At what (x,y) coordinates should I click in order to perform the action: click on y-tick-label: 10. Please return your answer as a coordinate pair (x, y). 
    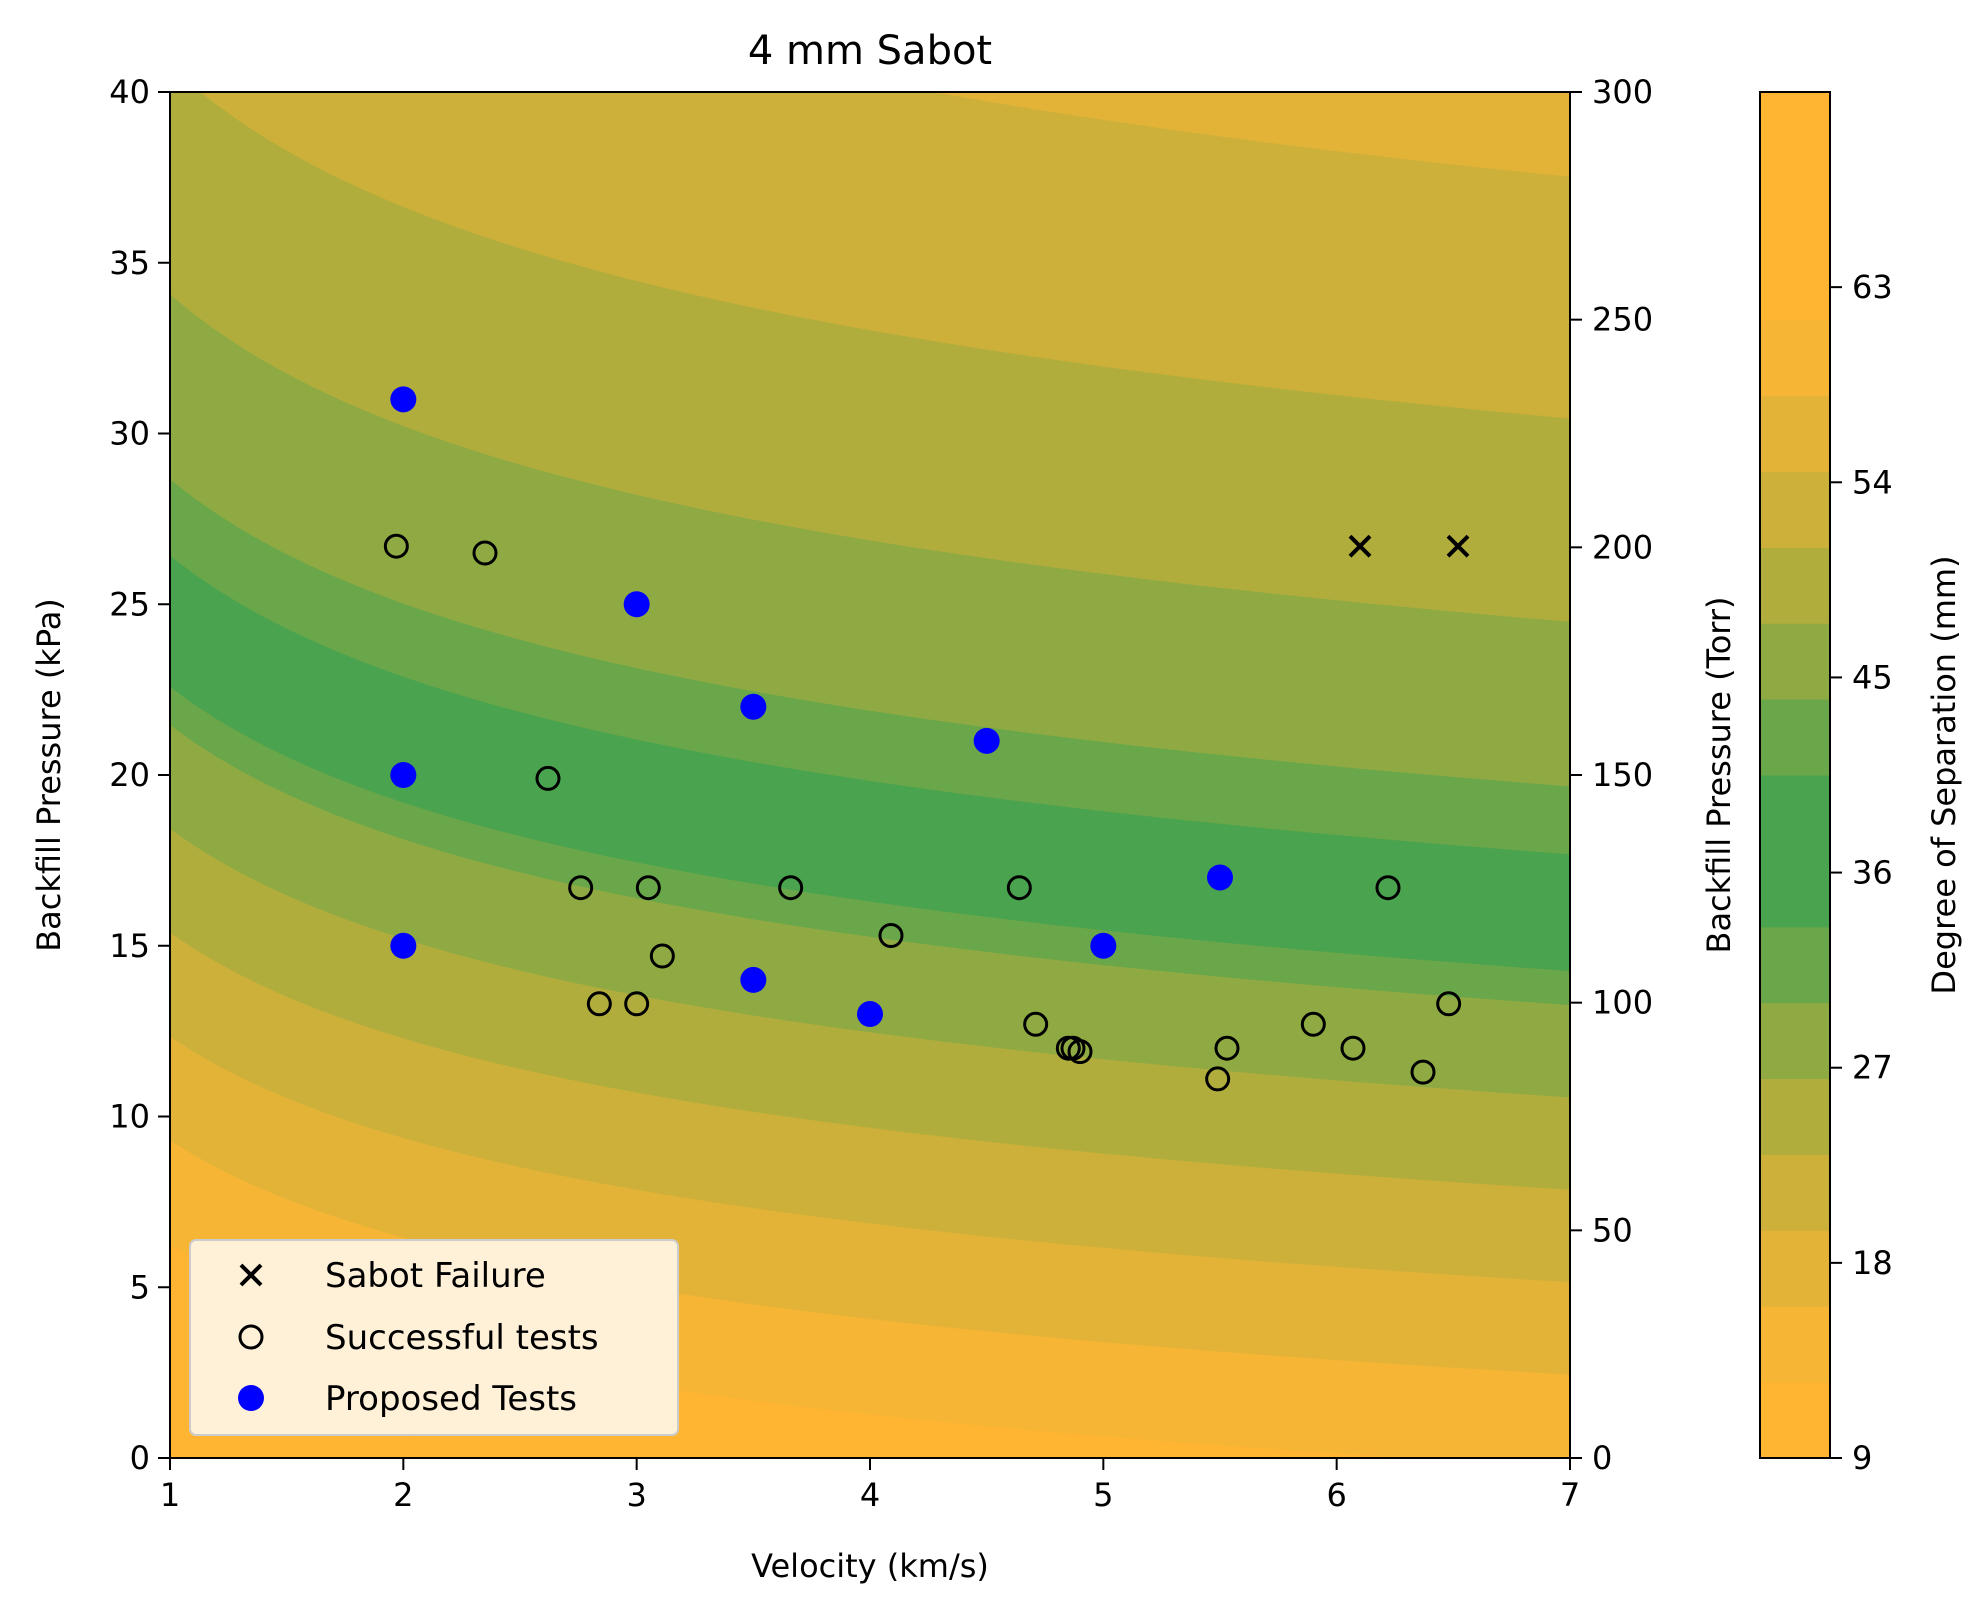
    Looking at the image, I should click on (129, 1117).